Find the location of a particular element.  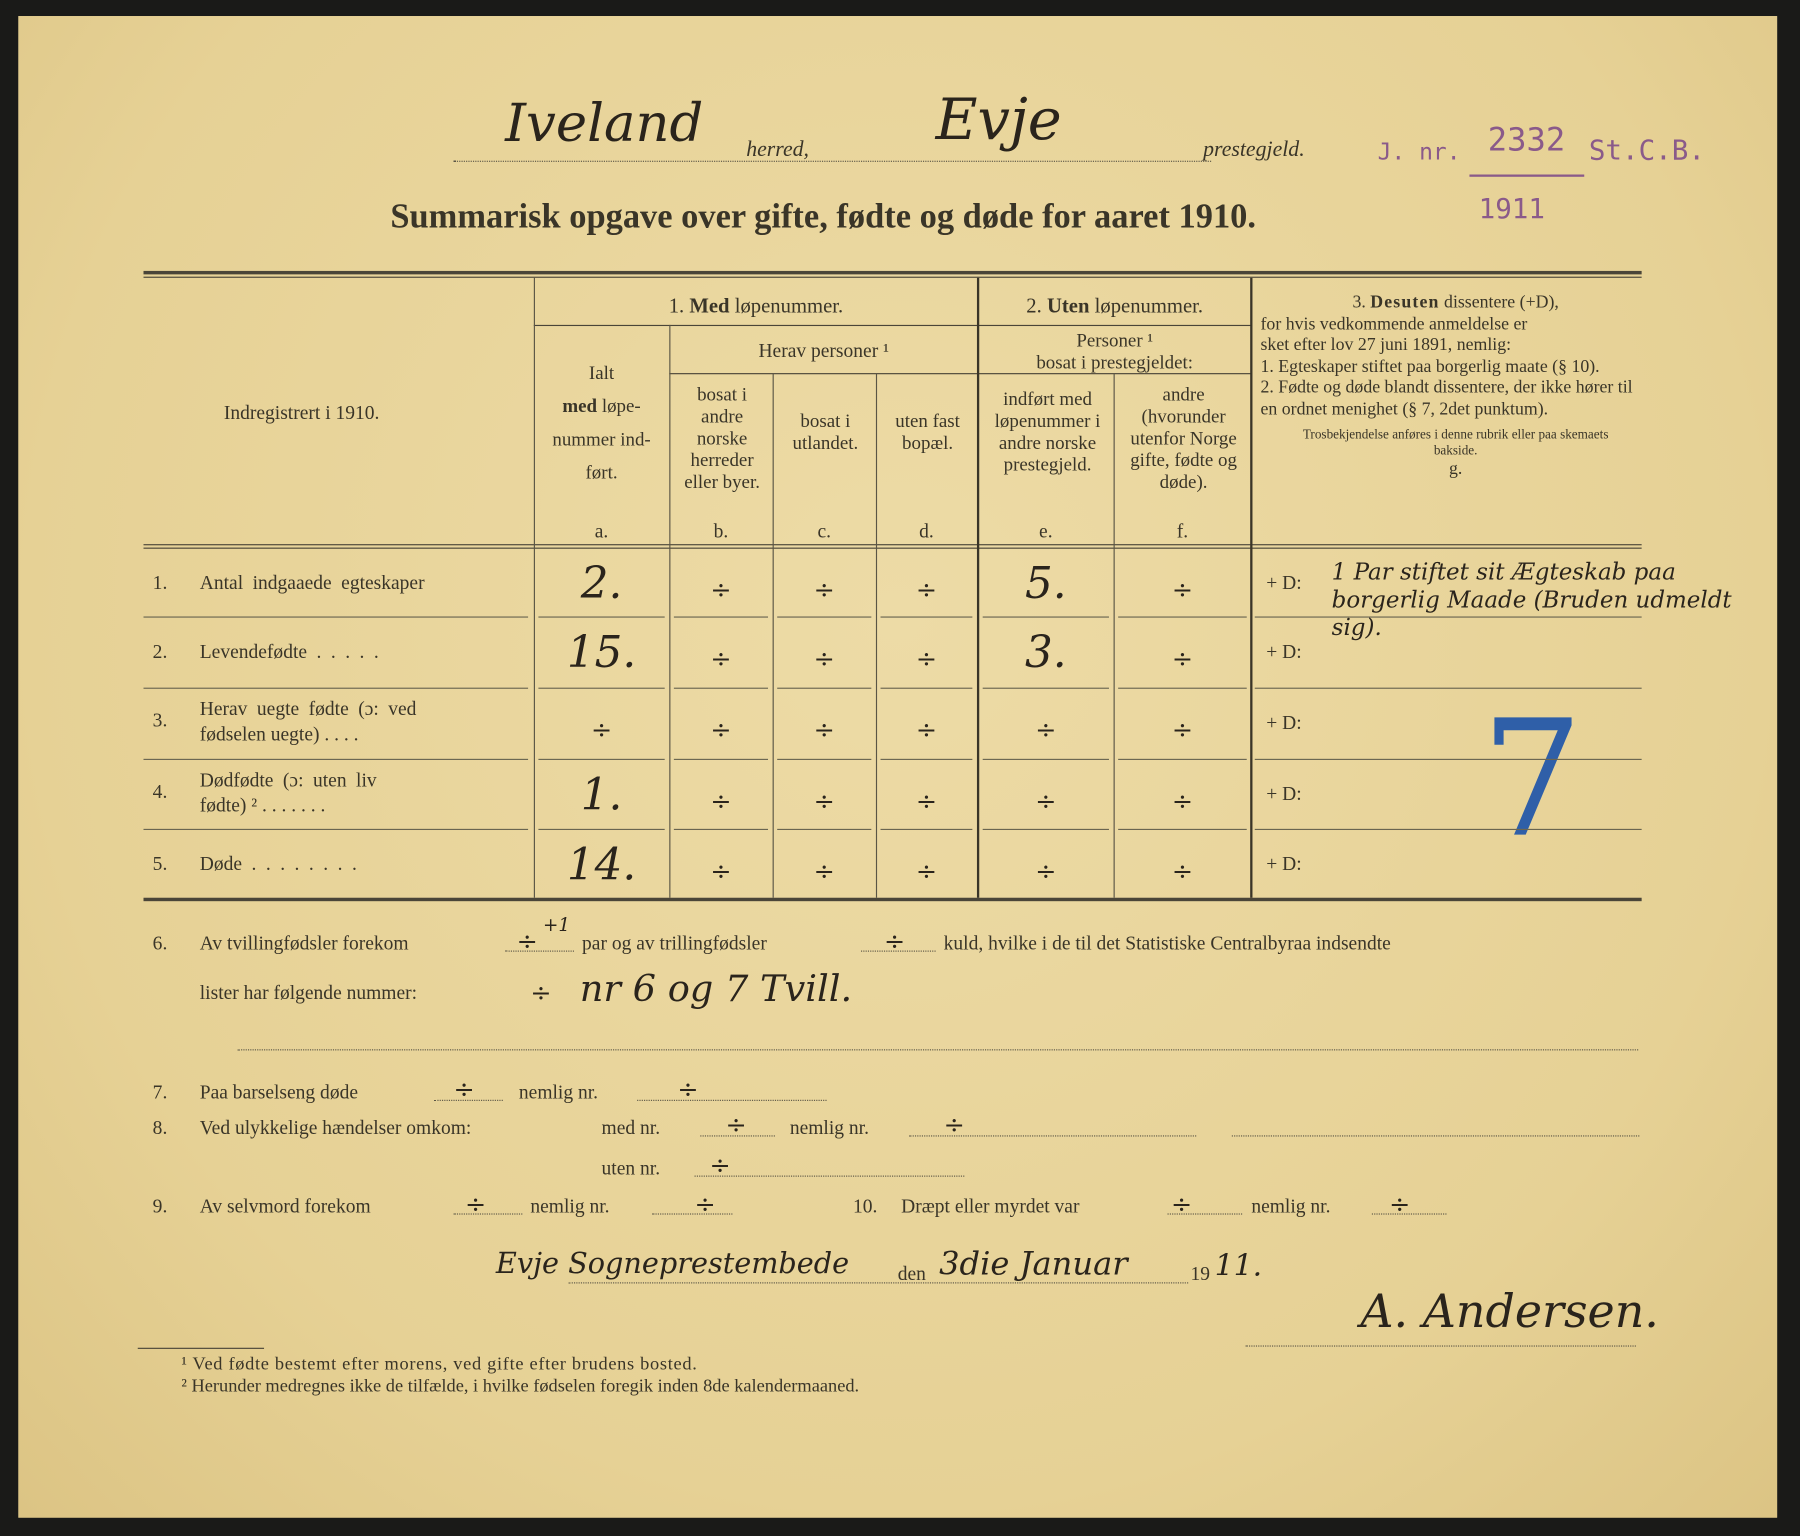

line10-v2: ÷ is located at coordinates (1400, 1205).